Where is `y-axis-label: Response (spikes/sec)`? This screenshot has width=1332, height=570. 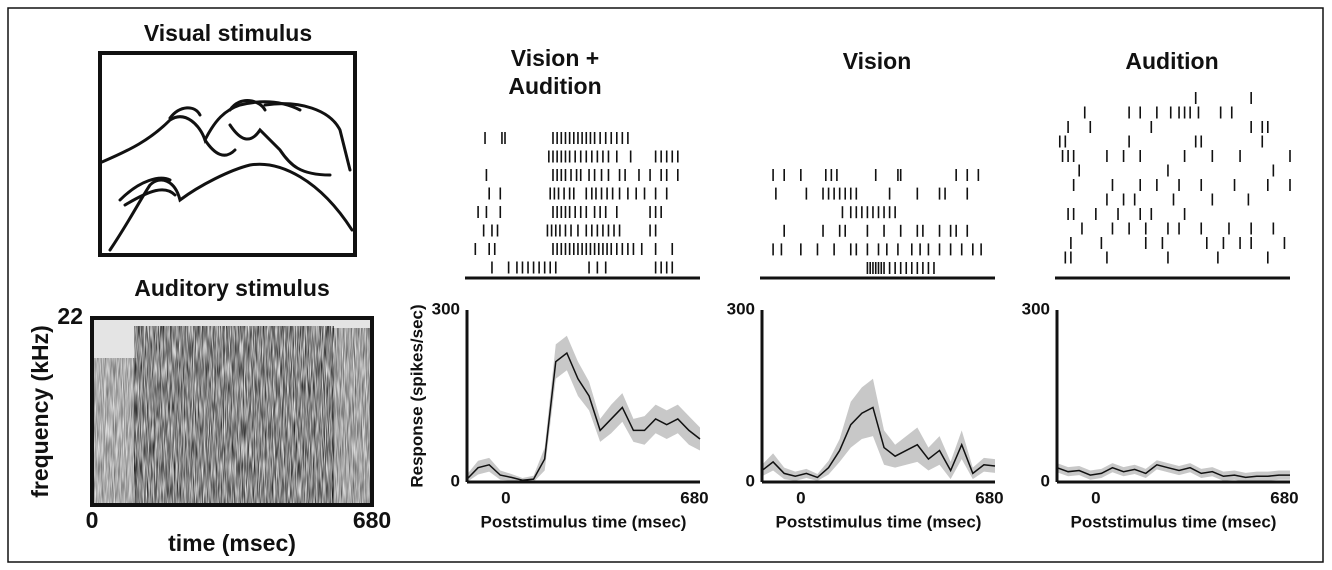
y-axis-label: Response (spikes/sec) is located at coordinates (416, 395).